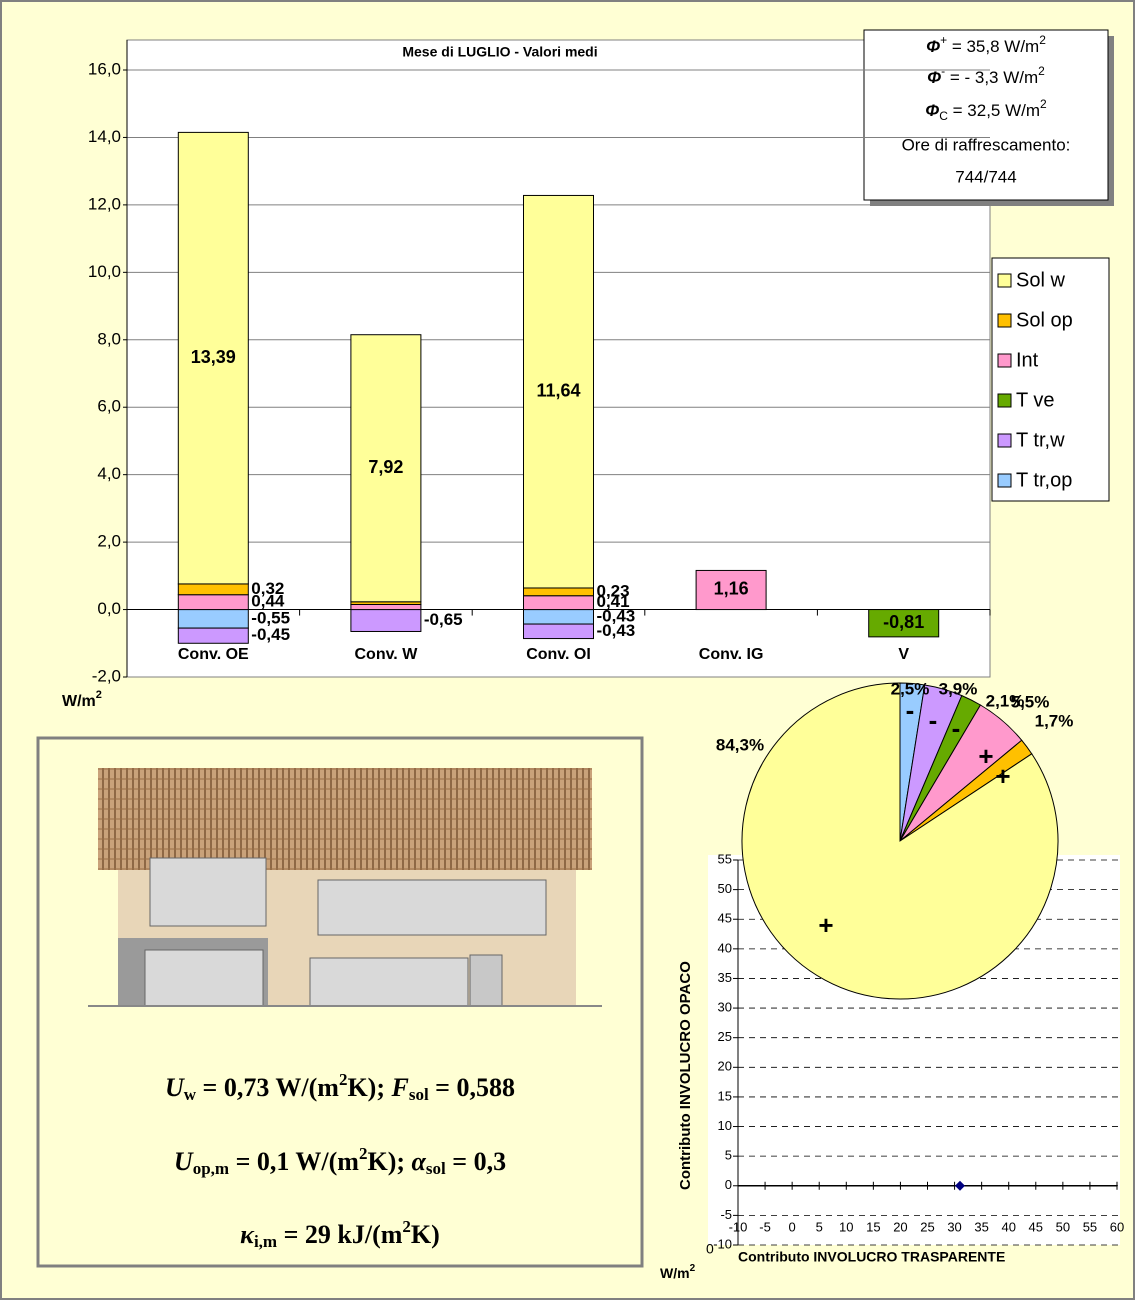 This screenshot has width=1135, height=1300. I want to click on formula: κi,m = 29 kJ/(m2K), so click(340, 1234).